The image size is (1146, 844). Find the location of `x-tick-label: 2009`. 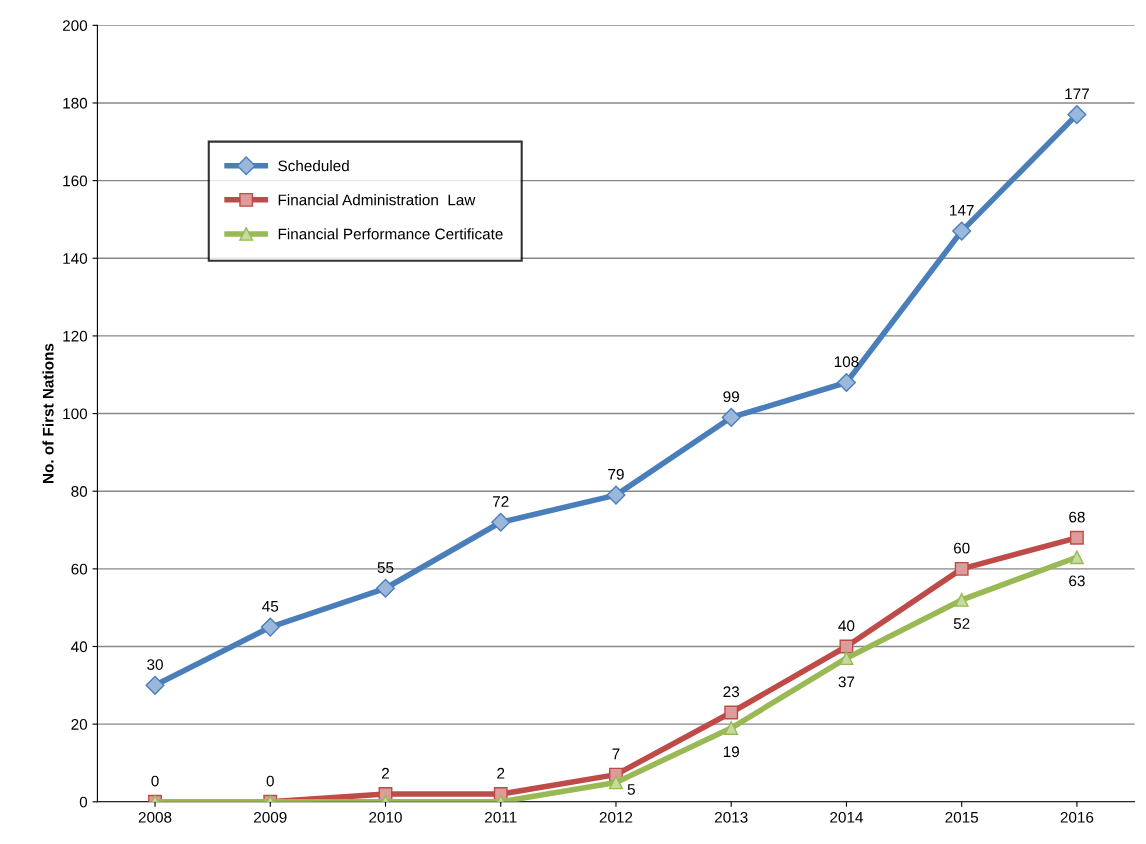

x-tick-label: 2009 is located at coordinates (270, 817).